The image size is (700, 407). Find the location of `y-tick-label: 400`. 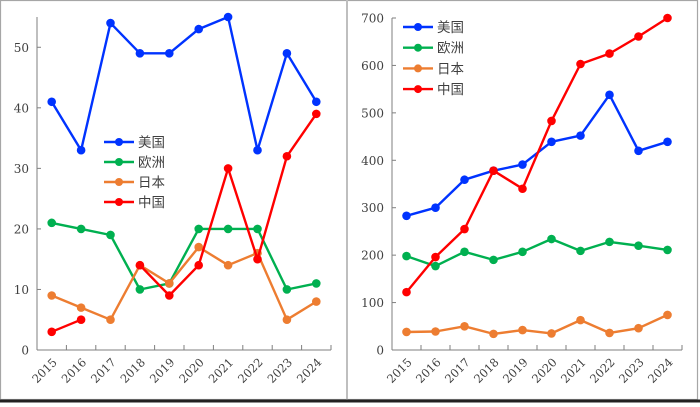

y-tick-label: 400 is located at coordinates (372, 161).